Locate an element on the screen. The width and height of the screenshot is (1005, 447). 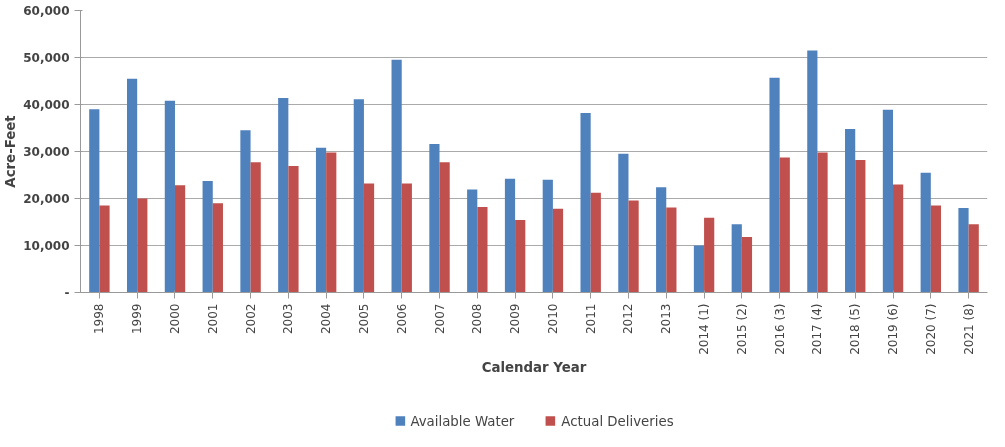
x-tick-label: 1998 is located at coordinates (99, 319).